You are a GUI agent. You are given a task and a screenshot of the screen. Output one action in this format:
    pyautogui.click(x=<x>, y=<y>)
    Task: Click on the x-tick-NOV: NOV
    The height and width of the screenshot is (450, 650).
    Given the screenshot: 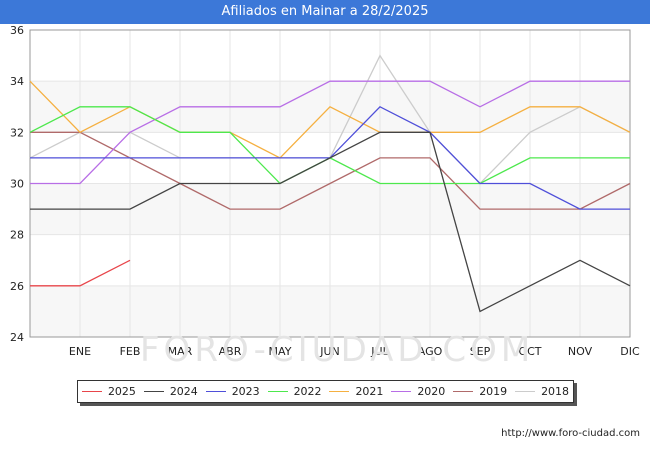 What is the action you would take?
    pyautogui.click(x=580, y=351)
    